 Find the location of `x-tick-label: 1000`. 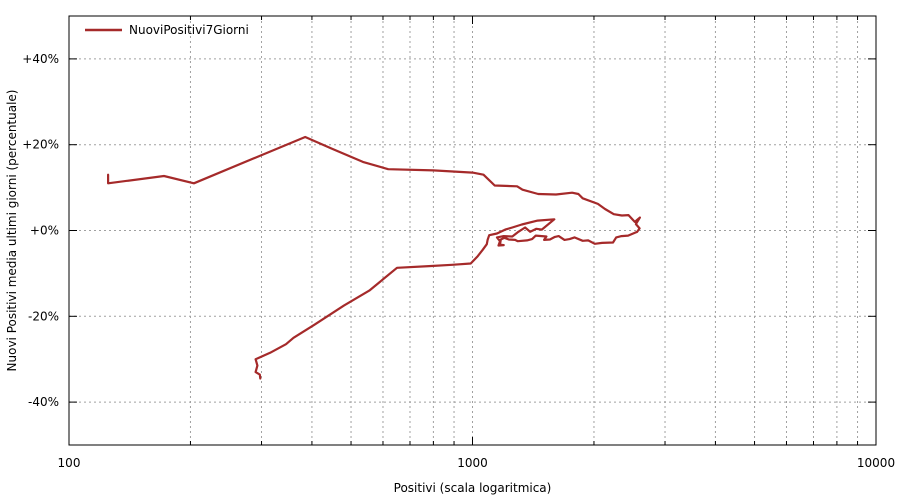

x-tick-label: 1000 is located at coordinates (472, 463).